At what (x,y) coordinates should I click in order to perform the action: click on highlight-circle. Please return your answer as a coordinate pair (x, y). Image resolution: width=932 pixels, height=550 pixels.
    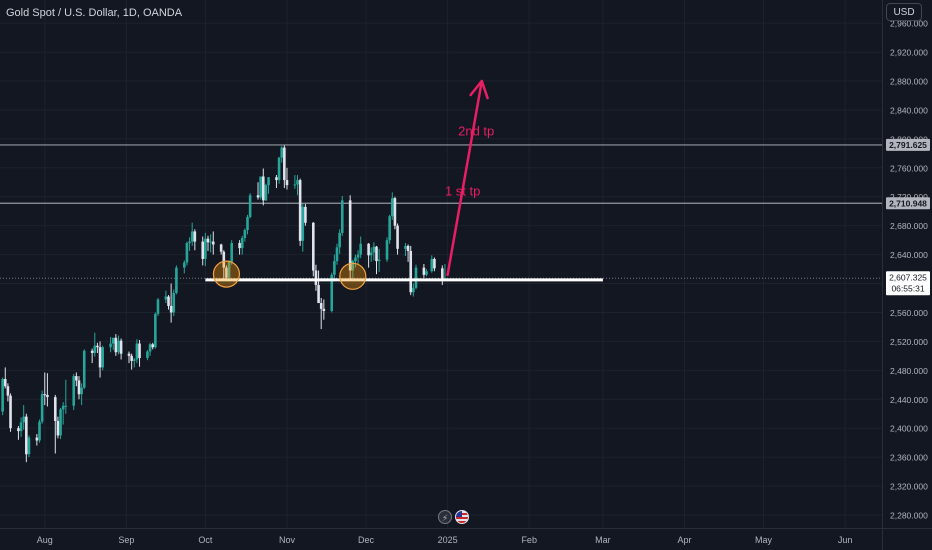
    Looking at the image, I should click on (226, 274).